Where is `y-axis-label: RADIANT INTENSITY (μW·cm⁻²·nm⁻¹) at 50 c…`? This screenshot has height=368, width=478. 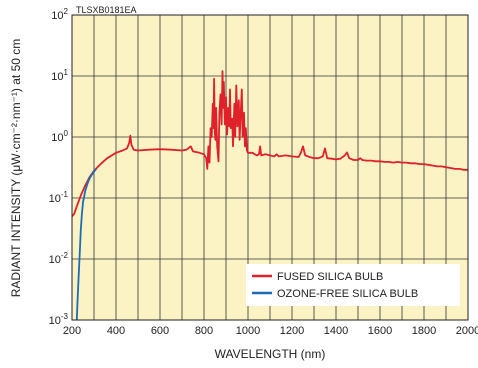
y-axis-label: RADIANT INTENSITY (μW·cm⁻²·nm⁻¹) at 50 c… is located at coordinates (16, 168).